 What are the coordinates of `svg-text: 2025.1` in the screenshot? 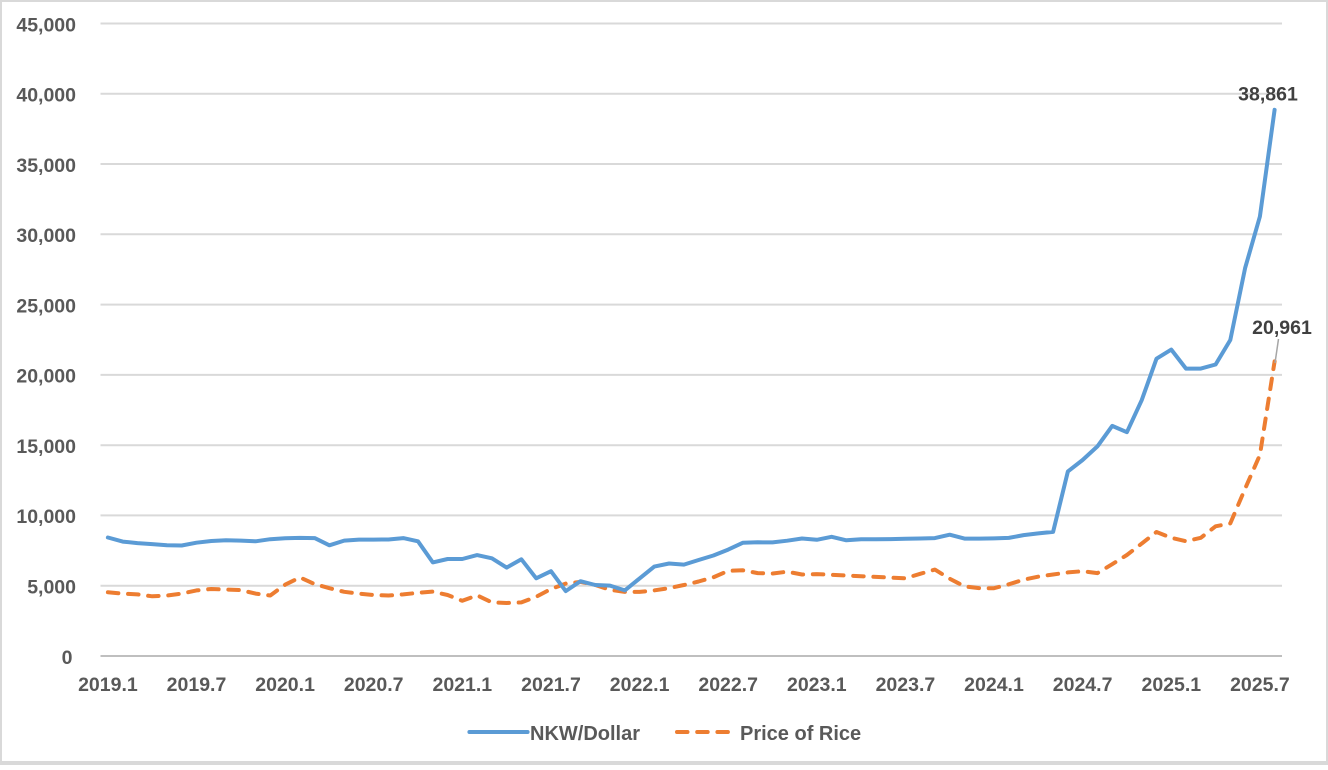 It's located at (1171, 685).